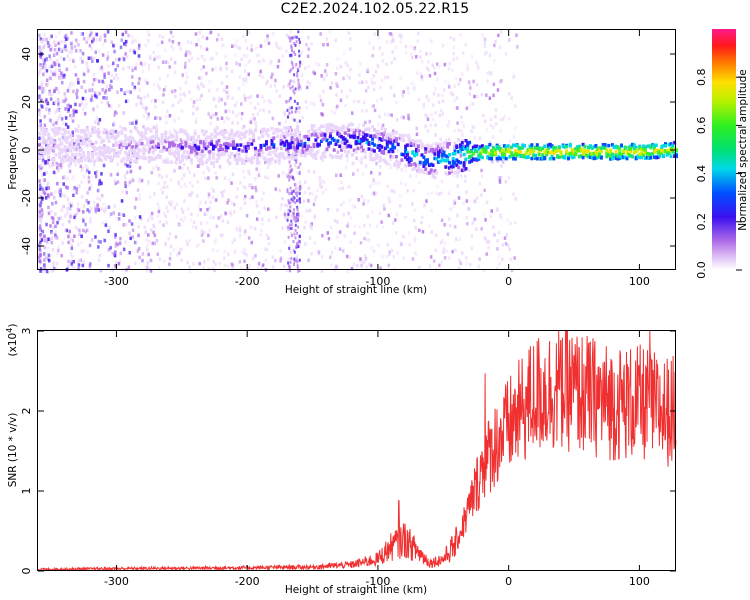 The image size is (750, 600). I want to click on spectrogram-x-axis-label: Height of straight line (km), so click(356, 290).